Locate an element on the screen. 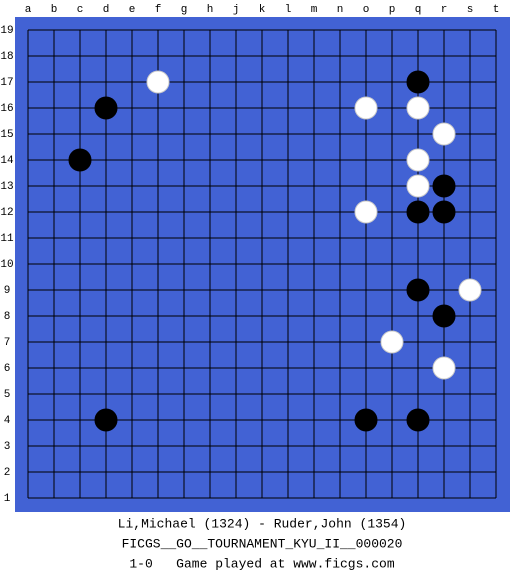 The height and width of the screenshot is (575, 525). result: 1-0 Game played at www.ficgs.com is located at coordinates (261, 563).